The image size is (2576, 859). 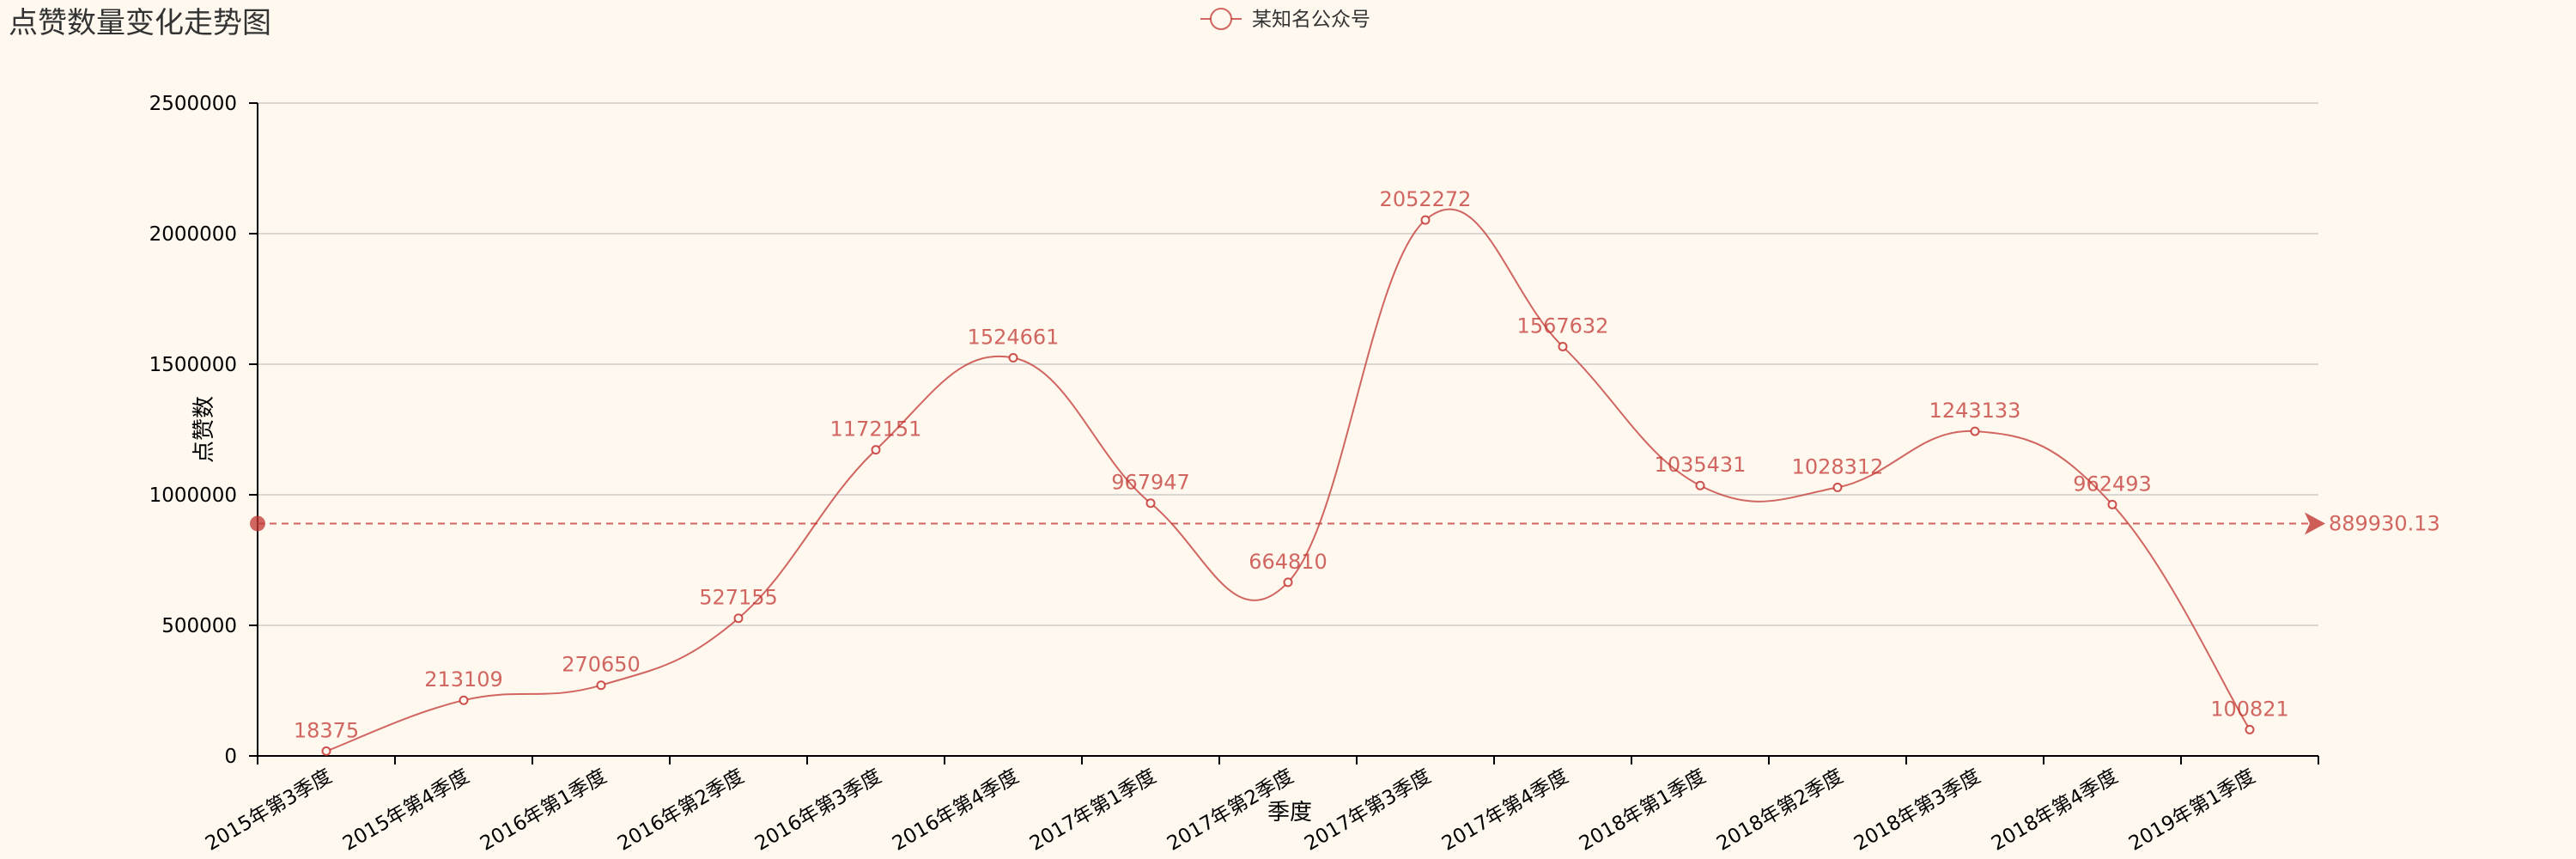 I want to click on data-label: 1172151, so click(x=876, y=430).